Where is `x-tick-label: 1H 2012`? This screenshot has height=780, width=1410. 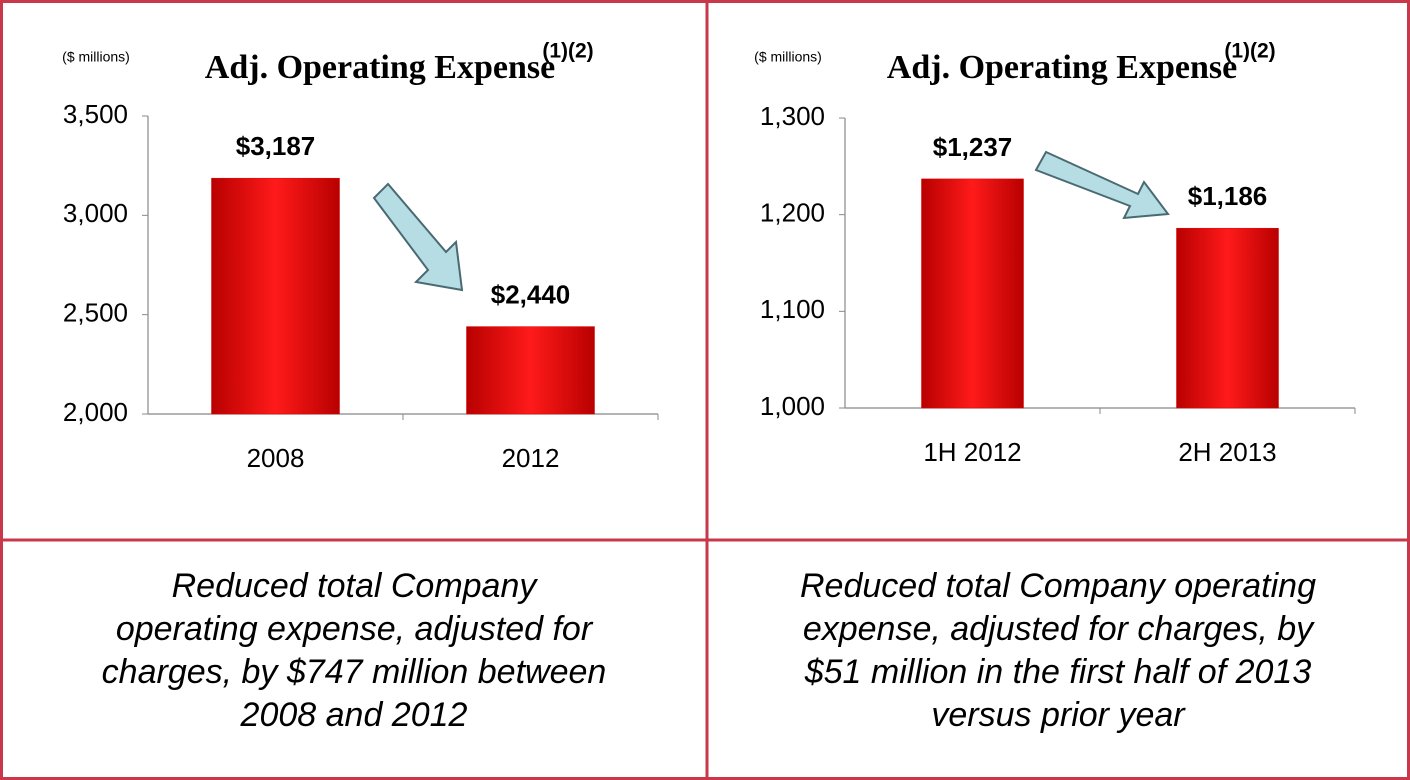 x-tick-label: 1H 2012 is located at coordinates (972, 452).